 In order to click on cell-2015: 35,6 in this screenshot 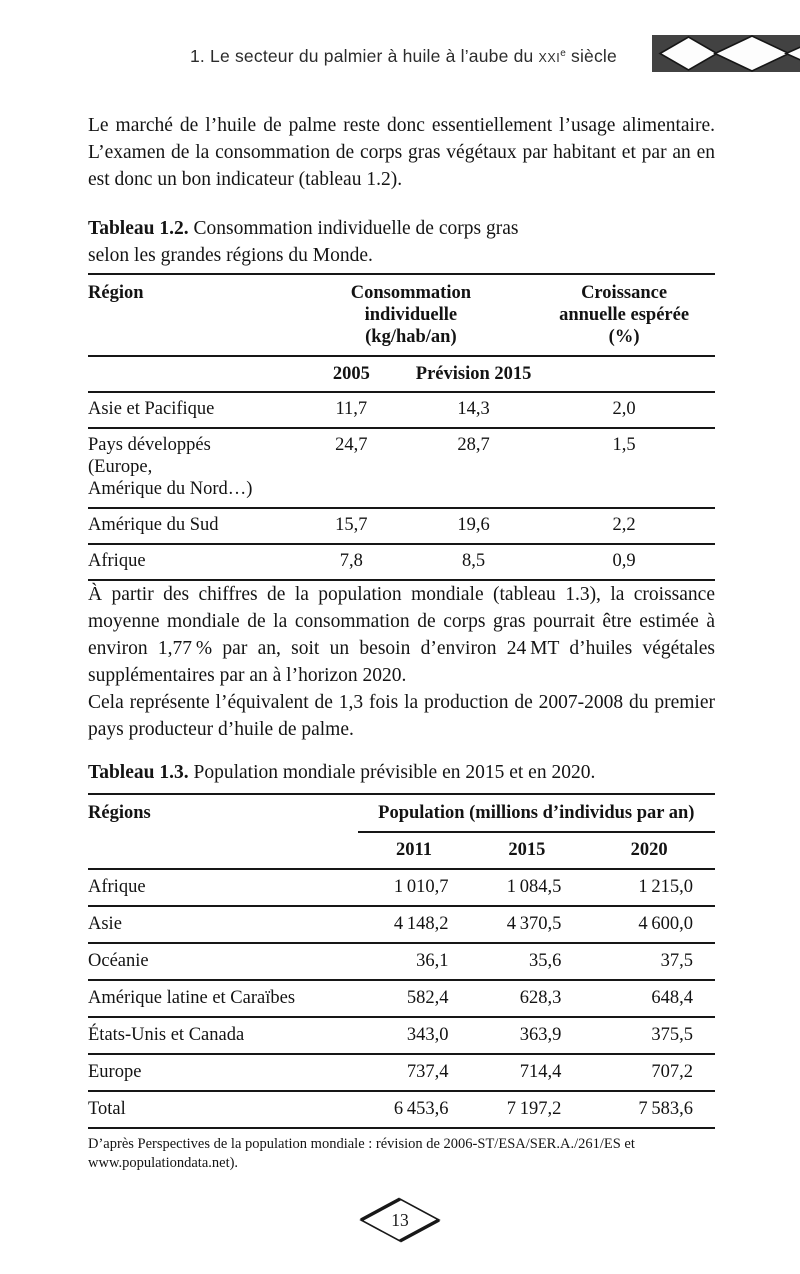, I will do `click(527, 962)`.